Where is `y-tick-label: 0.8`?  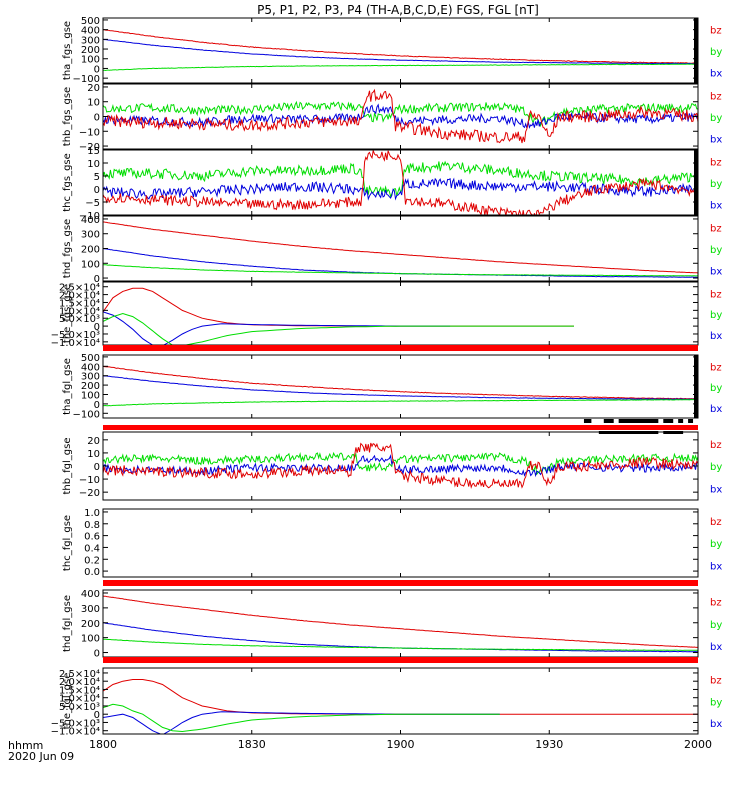 y-tick-label: 0.8 is located at coordinates (92, 525).